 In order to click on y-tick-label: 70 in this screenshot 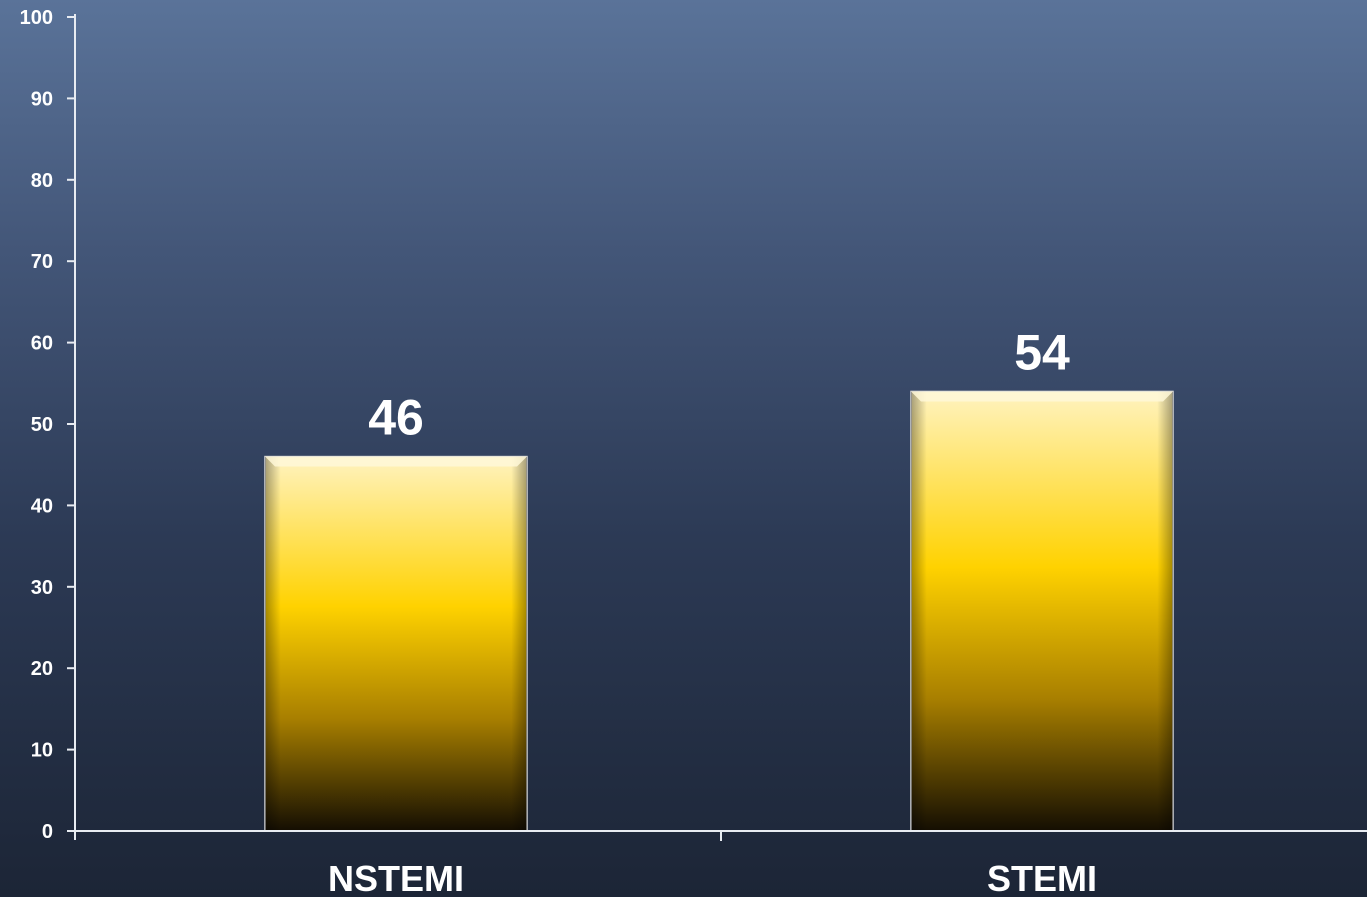, I will do `click(42, 262)`.